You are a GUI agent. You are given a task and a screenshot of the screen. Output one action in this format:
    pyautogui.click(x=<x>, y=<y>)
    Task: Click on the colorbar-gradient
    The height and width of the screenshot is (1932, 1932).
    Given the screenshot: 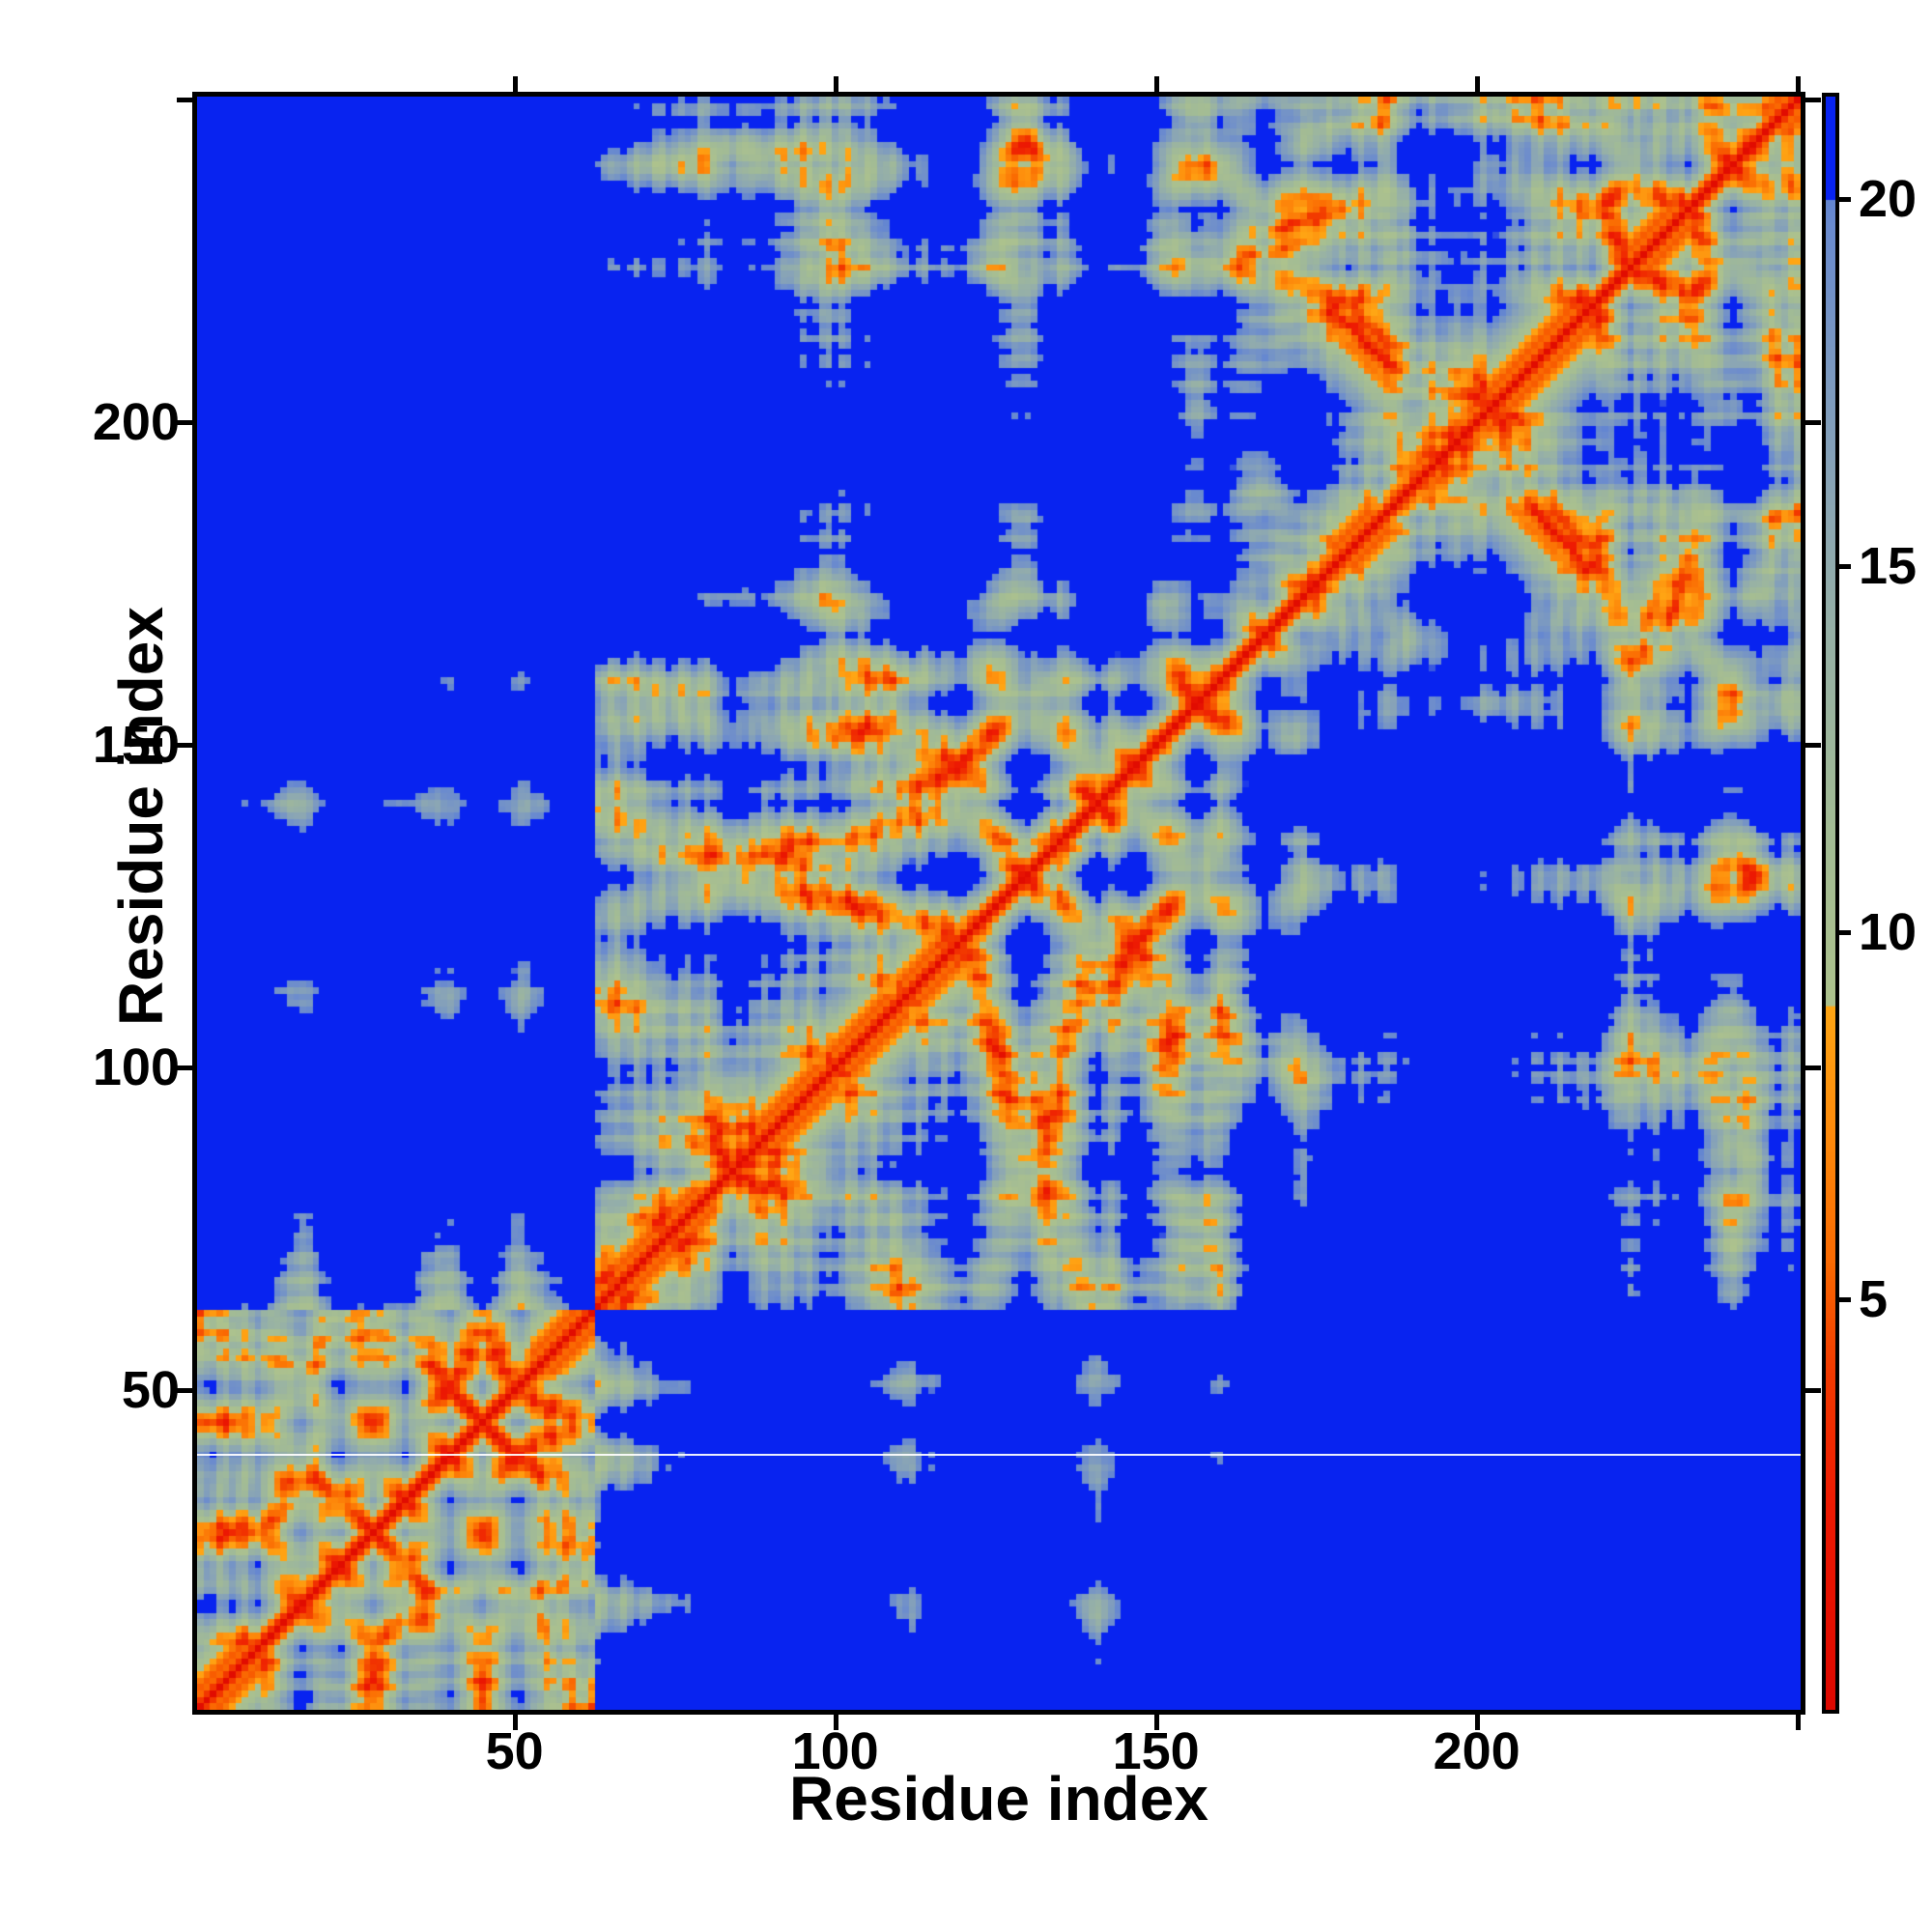 What is the action you would take?
    pyautogui.click(x=1830, y=903)
    